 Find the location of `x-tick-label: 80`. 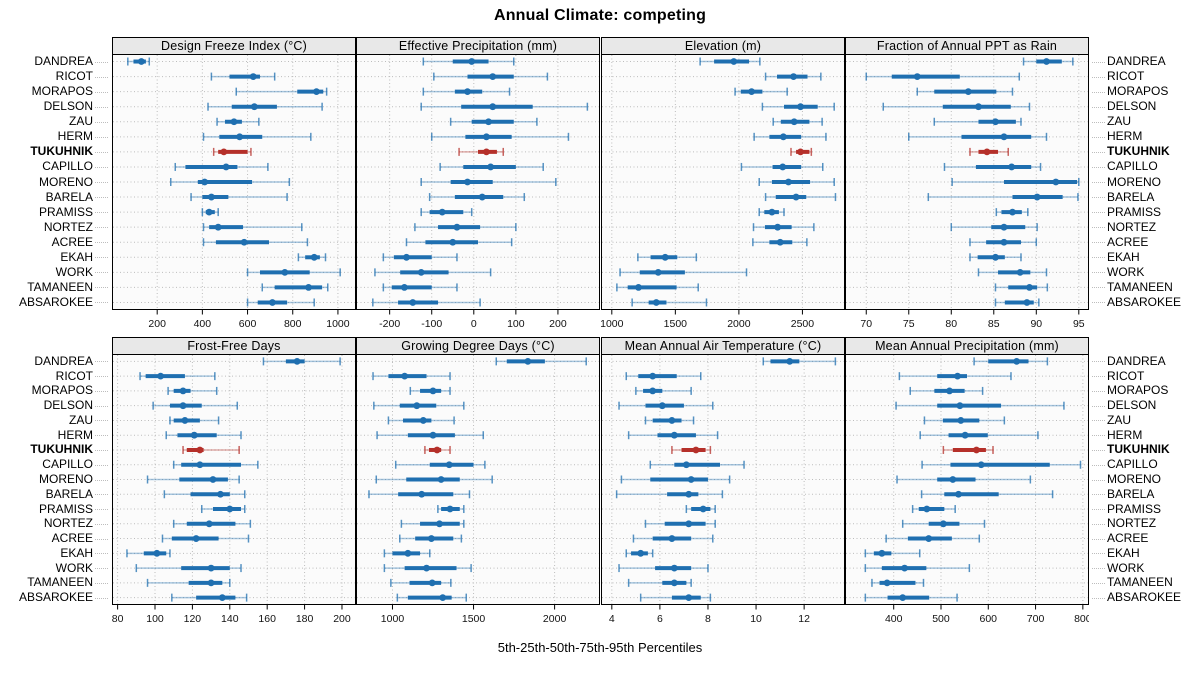

x-tick-label: 80 is located at coordinates (951, 324).